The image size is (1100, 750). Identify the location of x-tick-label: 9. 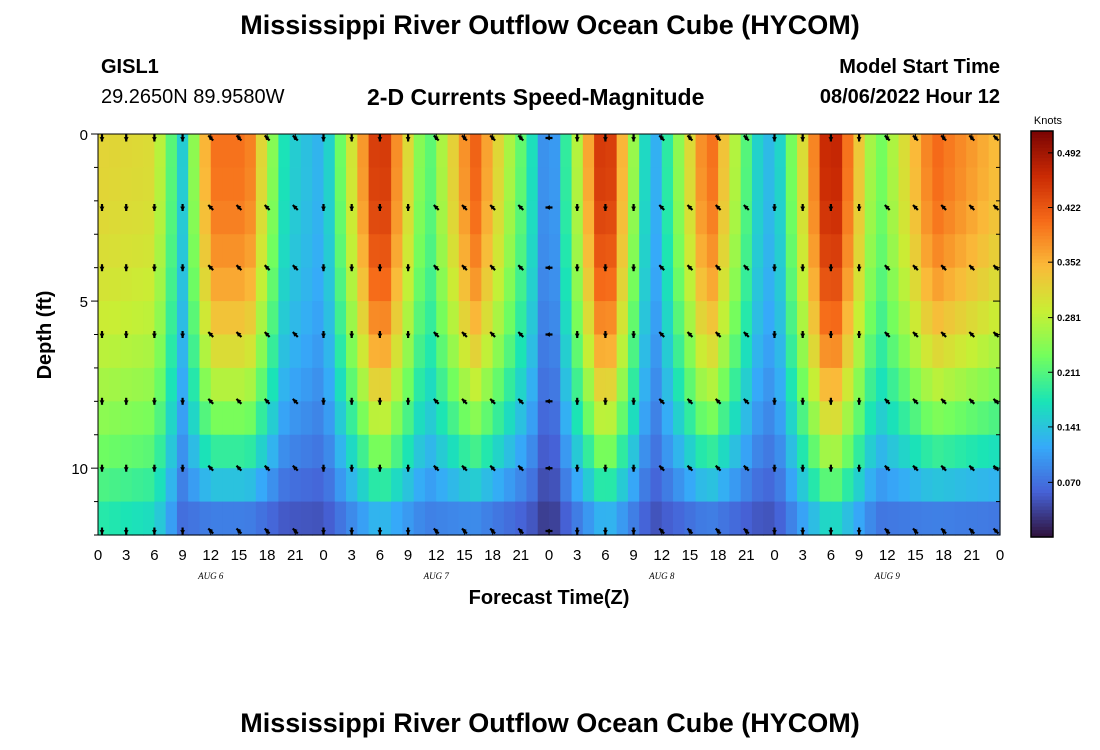
(859, 555).